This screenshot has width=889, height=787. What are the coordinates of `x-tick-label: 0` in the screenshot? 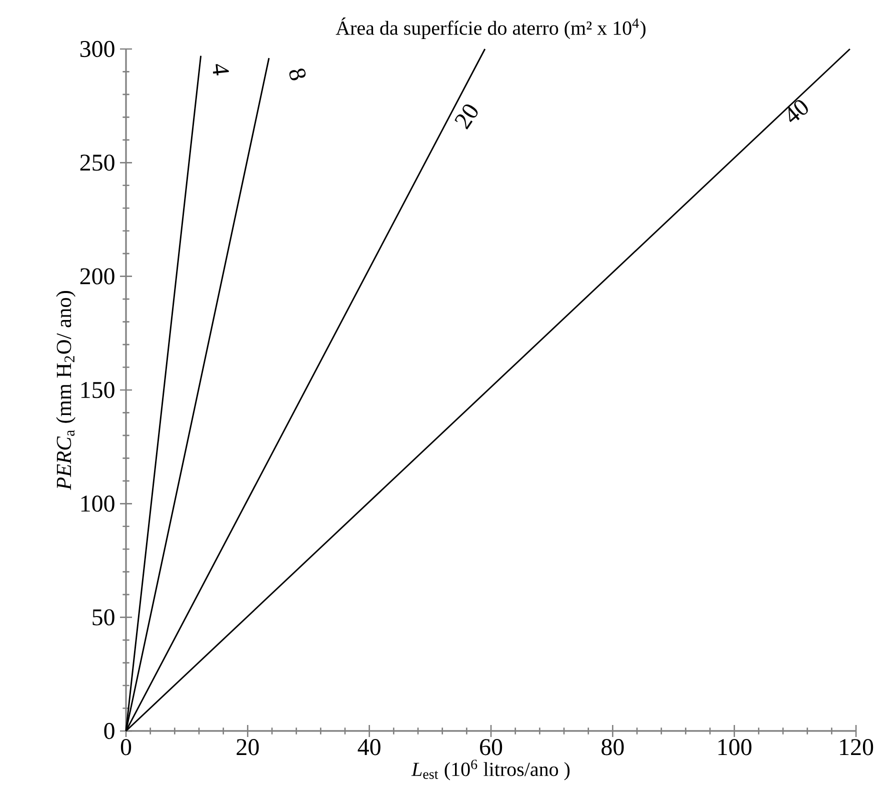 It's located at (126, 747).